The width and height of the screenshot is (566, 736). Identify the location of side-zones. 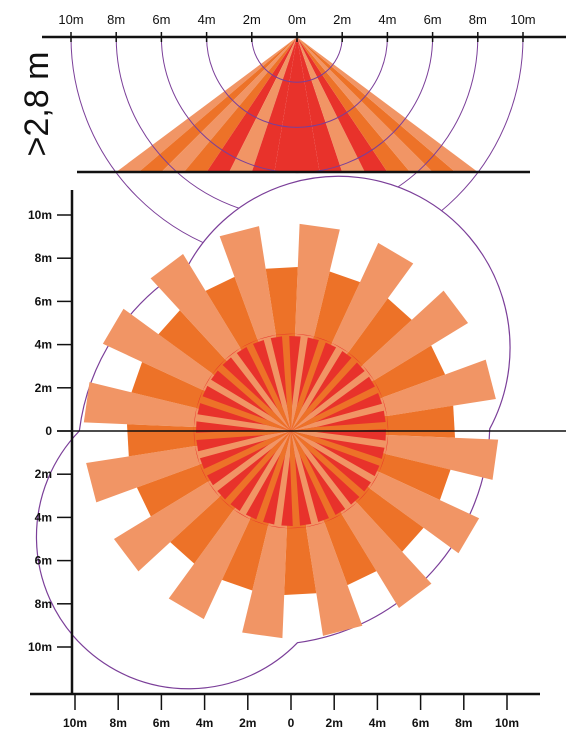
(297, 104).